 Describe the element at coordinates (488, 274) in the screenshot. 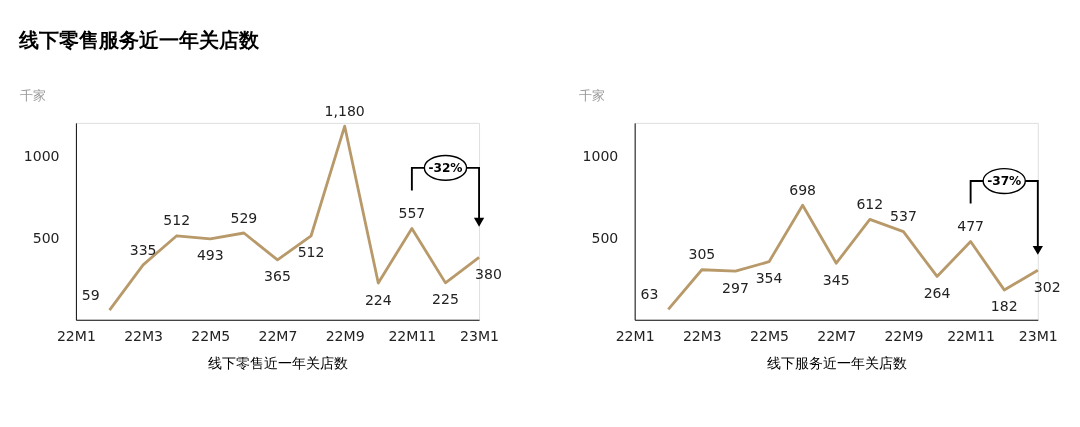

I see `data-label: 380` at that location.